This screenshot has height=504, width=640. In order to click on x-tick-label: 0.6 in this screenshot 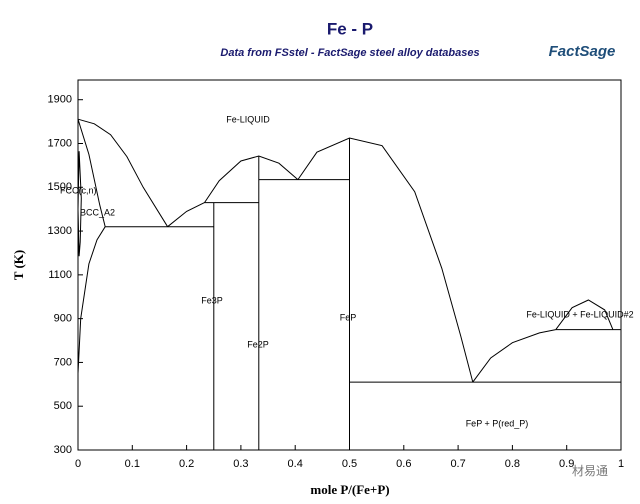, I will do `click(403, 464)`.